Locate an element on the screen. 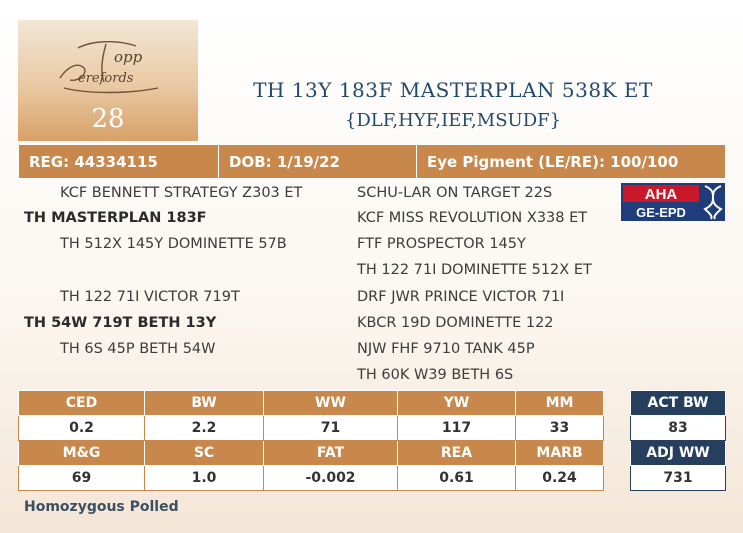  epd-header-mg: M&G is located at coordinates (81, 453).